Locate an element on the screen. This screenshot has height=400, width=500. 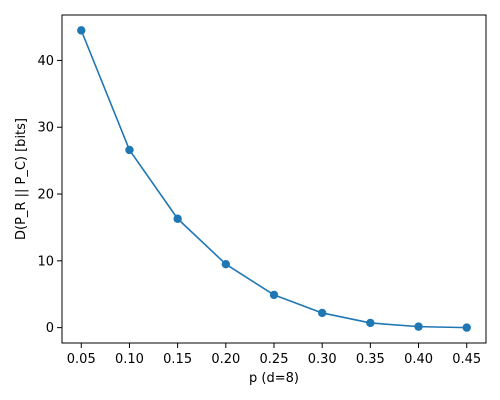
y-tick-label: 0 is located at coordinates (50, 328).